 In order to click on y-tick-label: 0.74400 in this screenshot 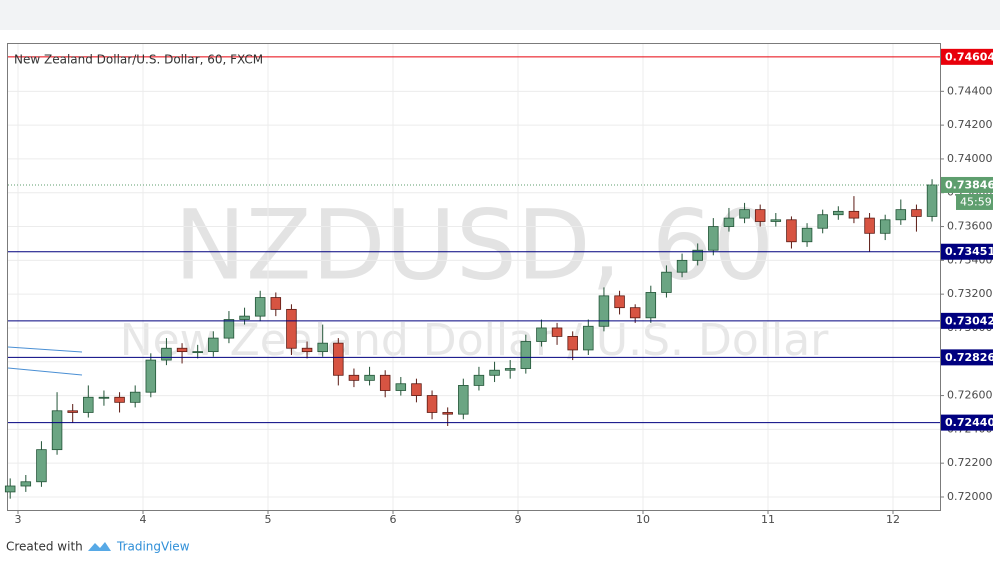, I will do `click(970, 90)`.